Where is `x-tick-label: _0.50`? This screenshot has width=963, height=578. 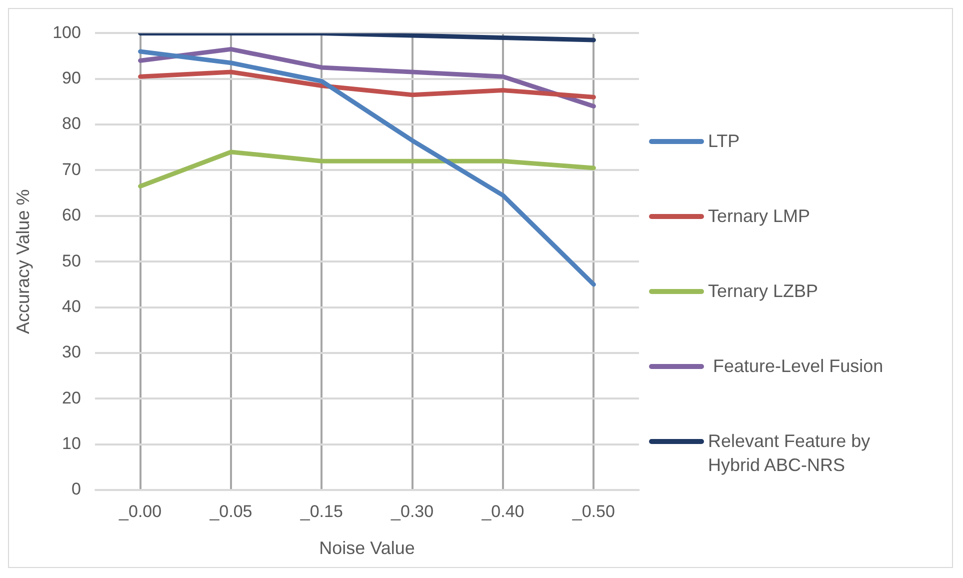 x-tick-label: _0.50 is located at coordinates (593, 511).